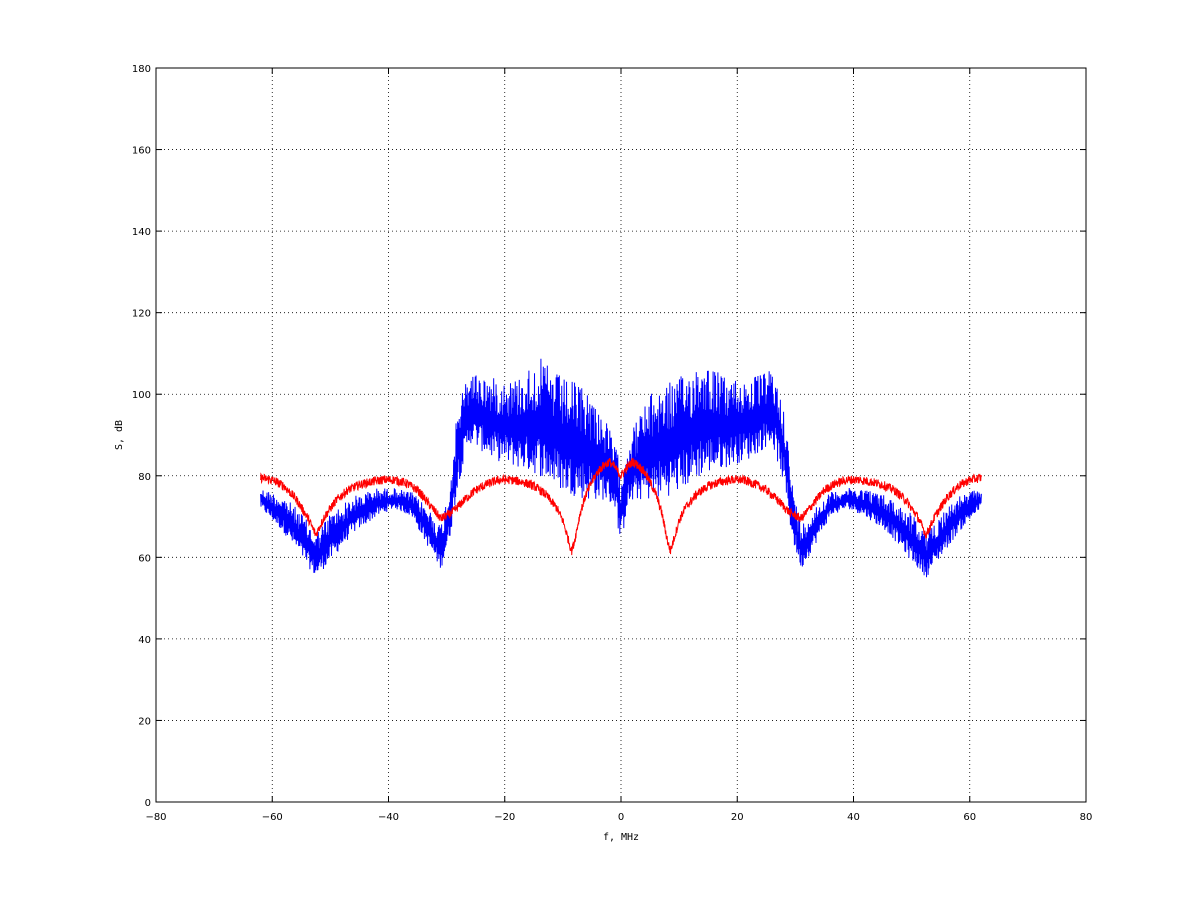 The image size is (1200, 901). I want to click on y-axis-label: S, dB, so click(119, 435).